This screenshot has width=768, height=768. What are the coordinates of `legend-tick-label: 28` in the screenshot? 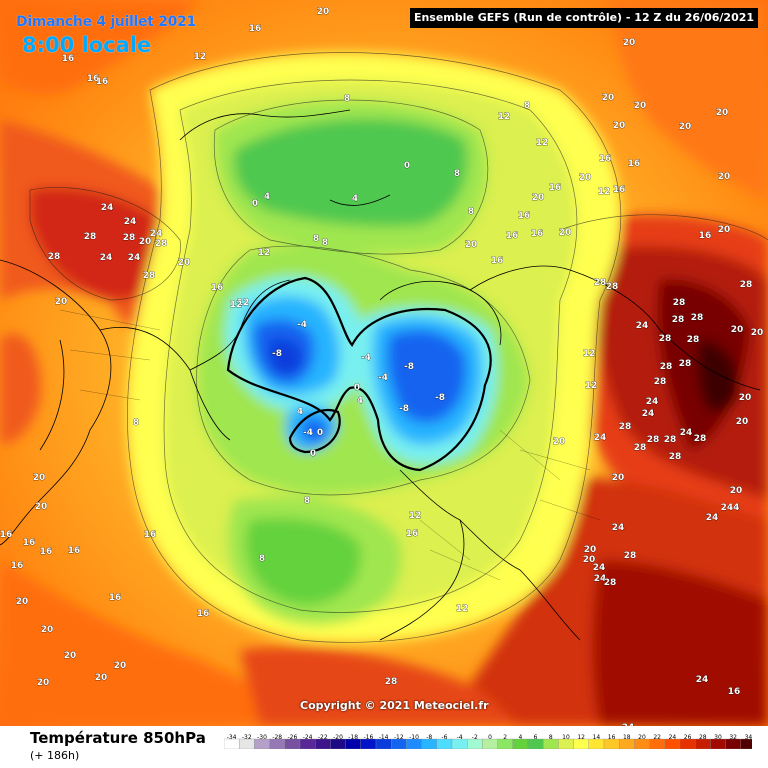 It's located at (702, 737).